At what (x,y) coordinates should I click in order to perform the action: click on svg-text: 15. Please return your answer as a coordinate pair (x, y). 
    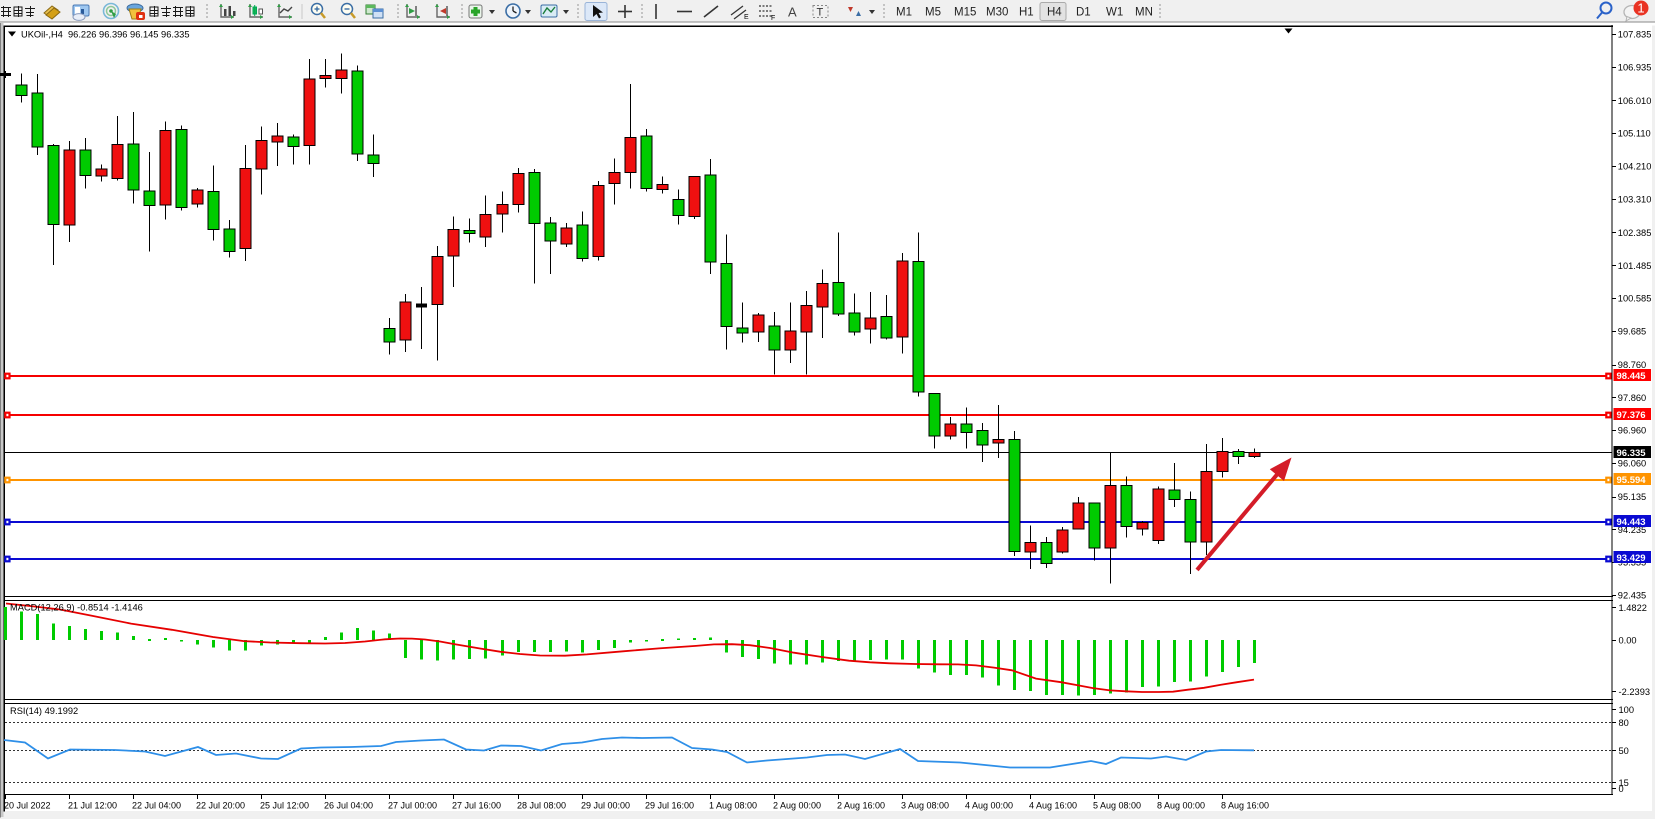
    Looking at the image, I should click on (1624, 783).